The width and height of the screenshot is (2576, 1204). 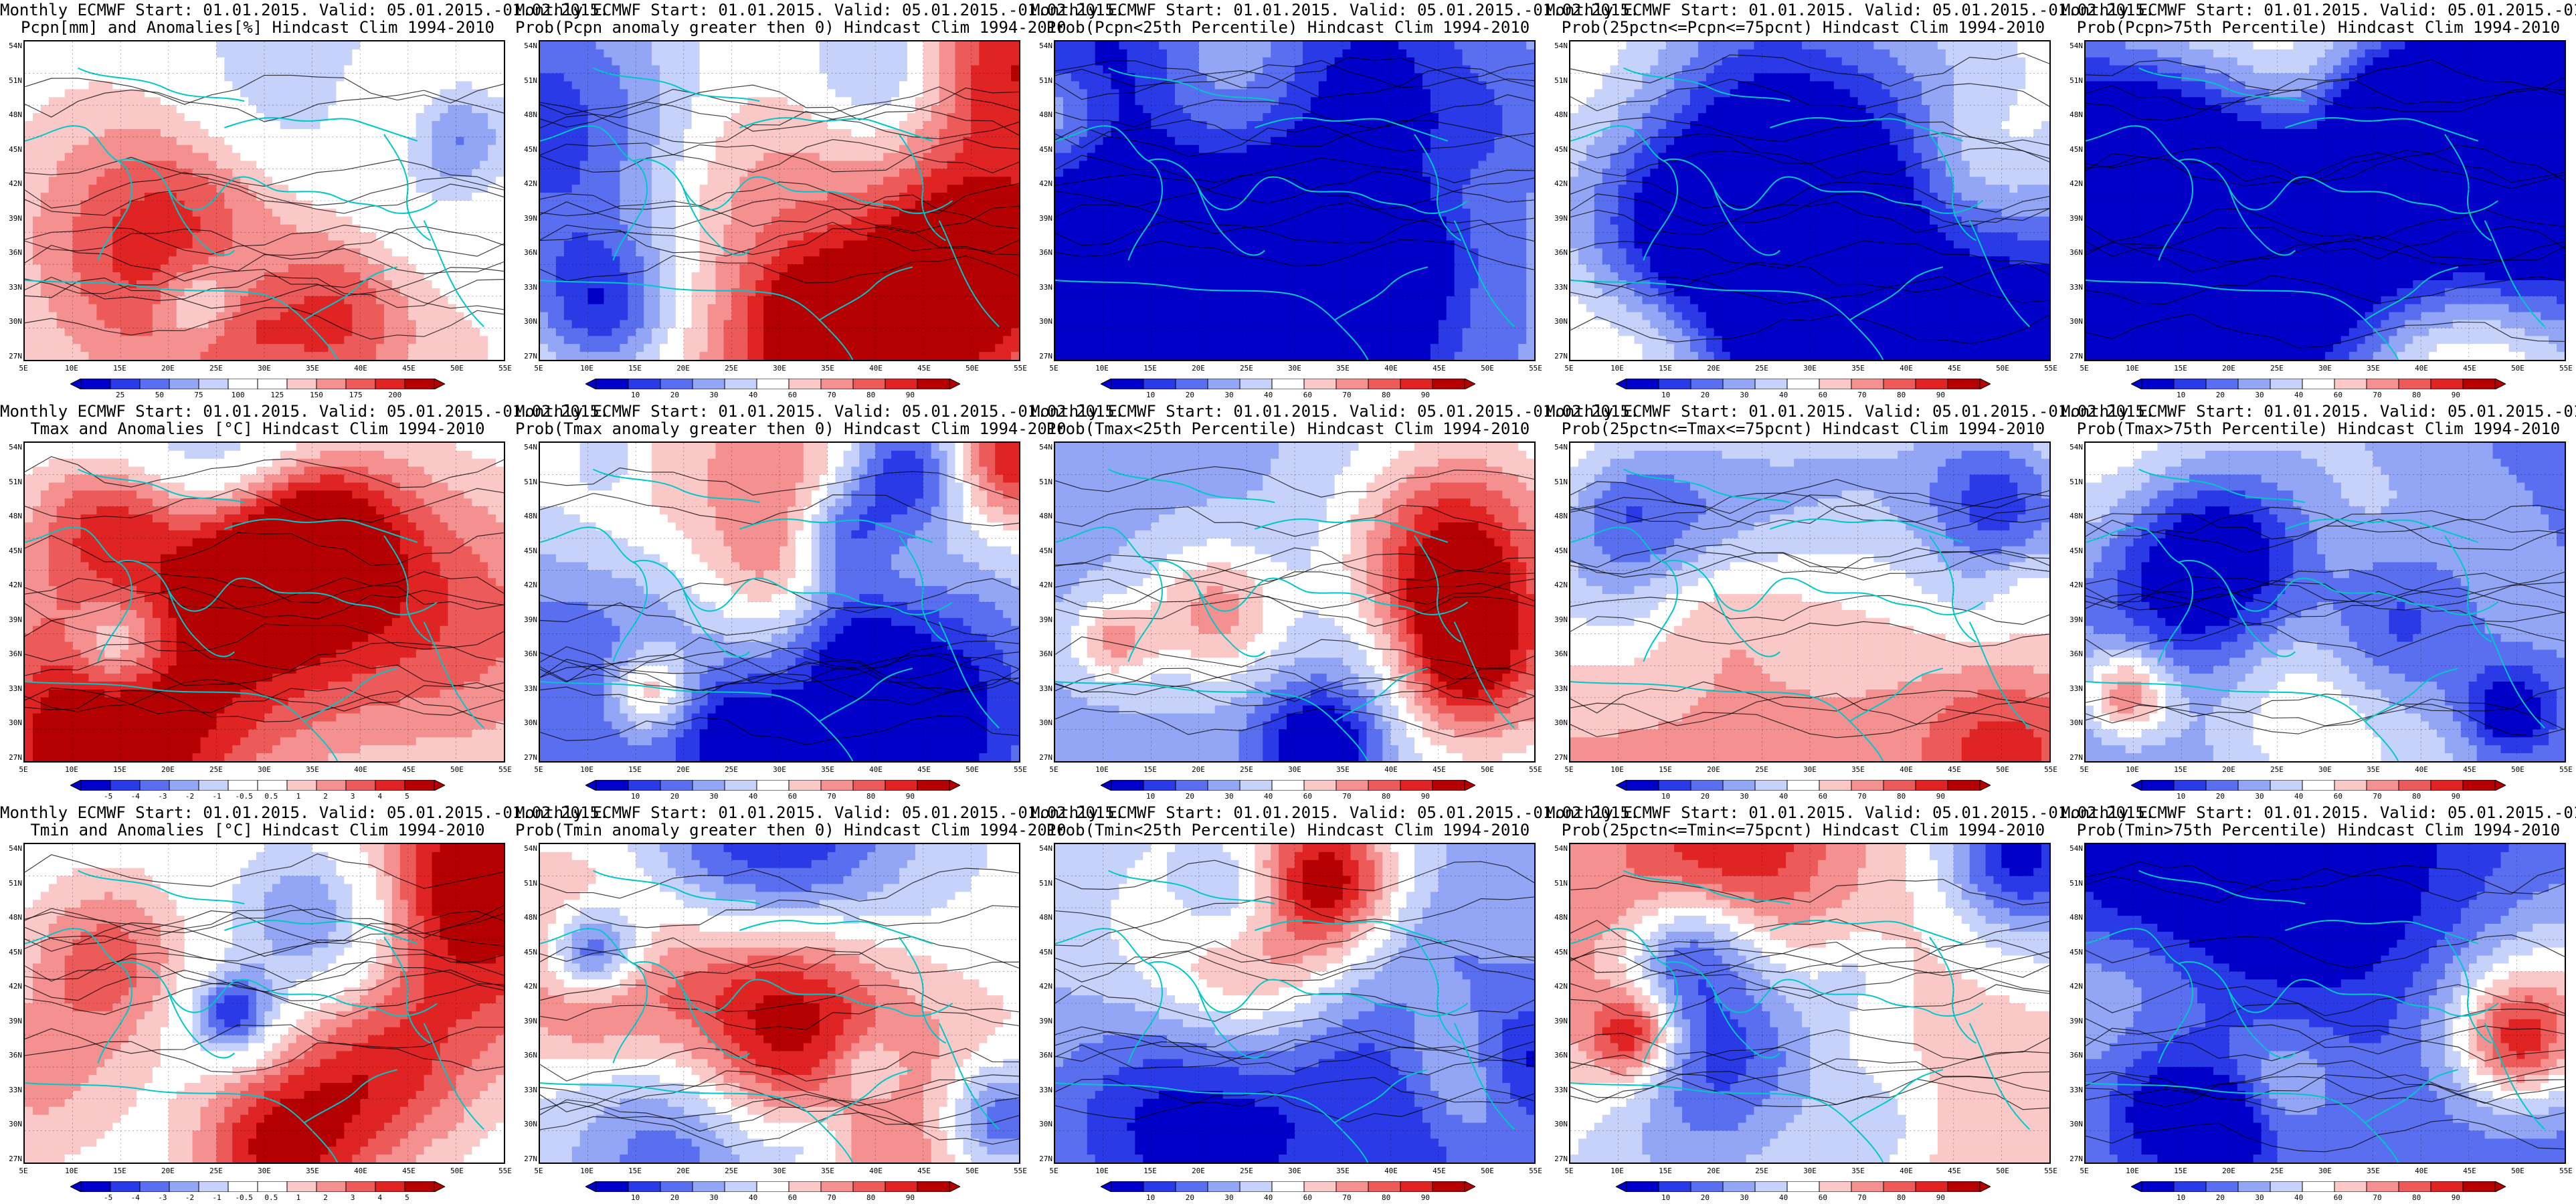 I want to click on colorbar-label: -5, so click(x=108, y=1197).